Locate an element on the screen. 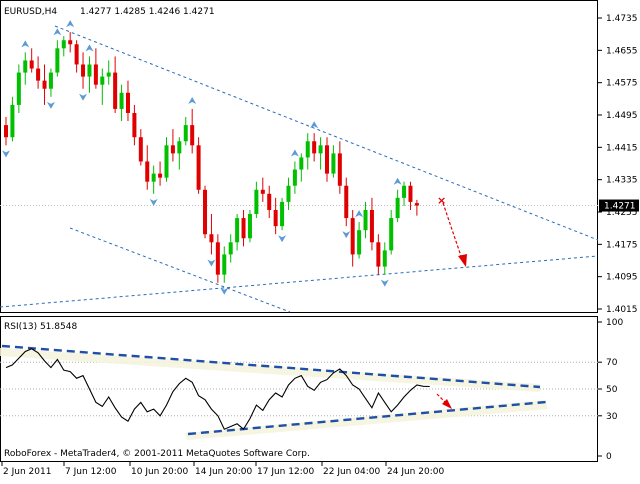 The height and width of the screenshot is (484, 640). symbol-label: EURUSD,H4 is located at coordinates (30, 12).